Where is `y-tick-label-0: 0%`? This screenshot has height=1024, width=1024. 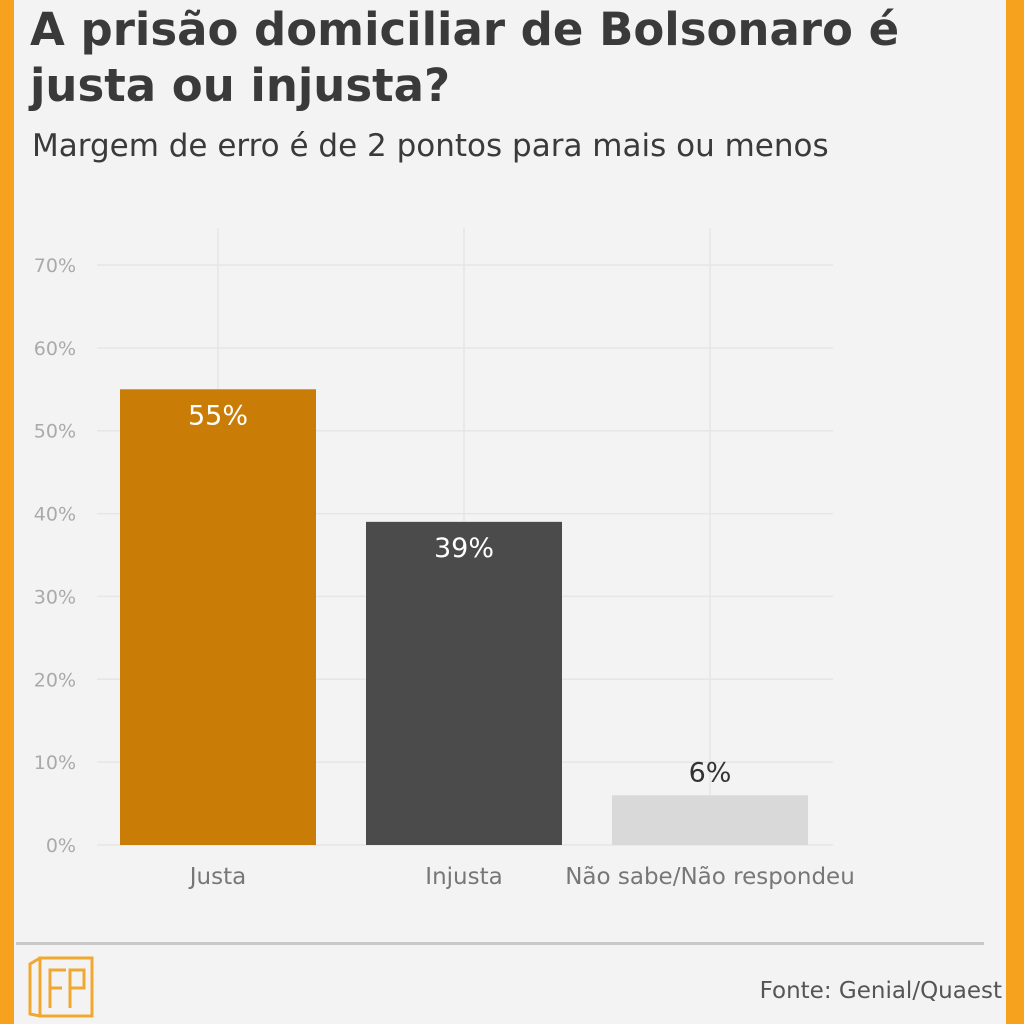 y-tick-label-0: 0% is located at coordinates (61, 846).